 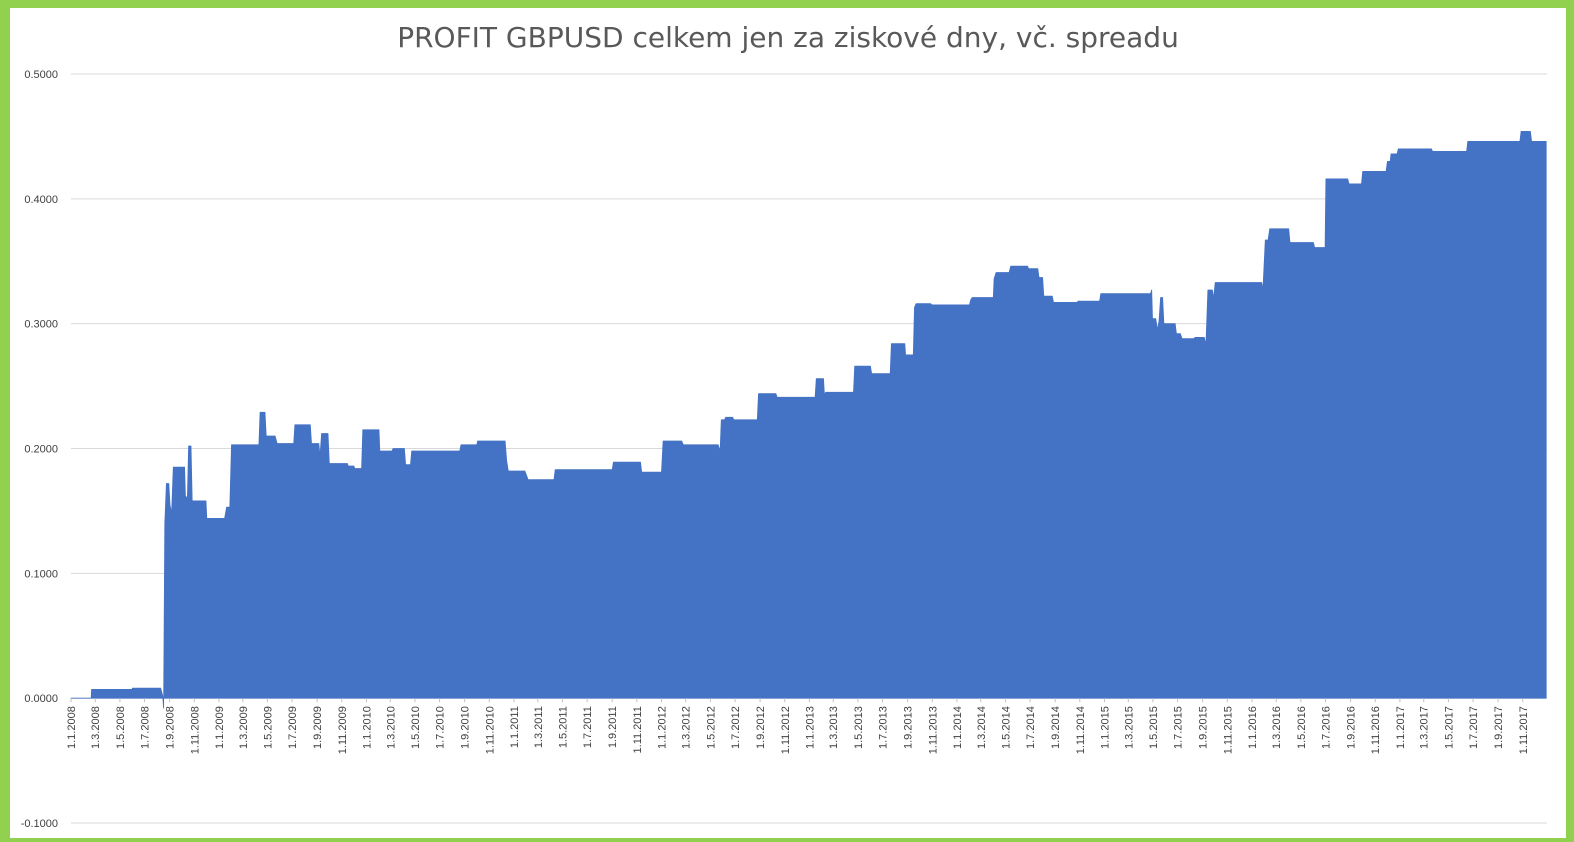 I want to click on x-tick-label: 1.5.2012, so click(x=711, y=727).